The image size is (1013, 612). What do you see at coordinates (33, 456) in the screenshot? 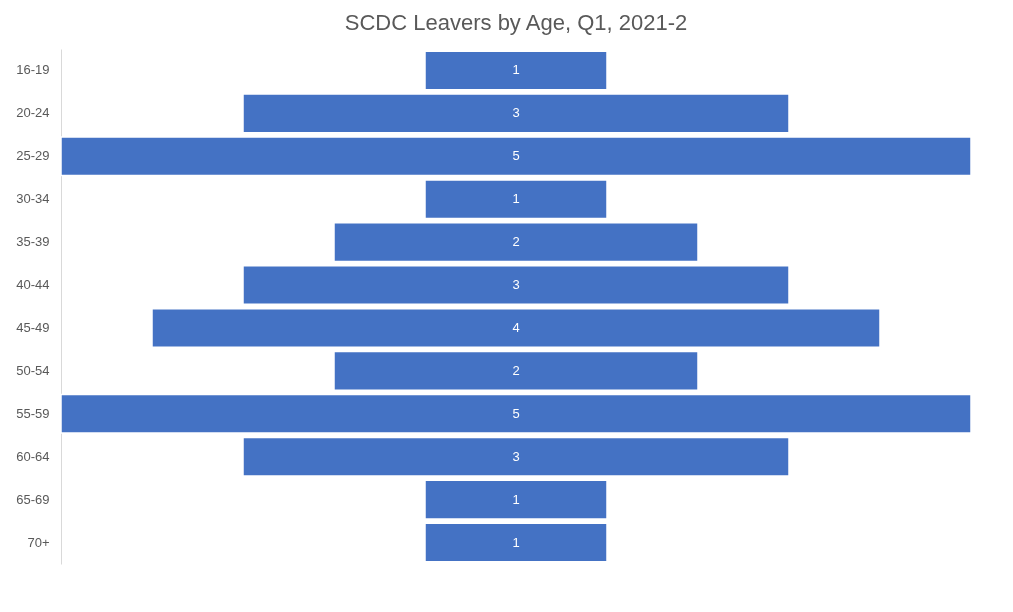
I see `category-label: 60-64` at bounding box center [33, 456].